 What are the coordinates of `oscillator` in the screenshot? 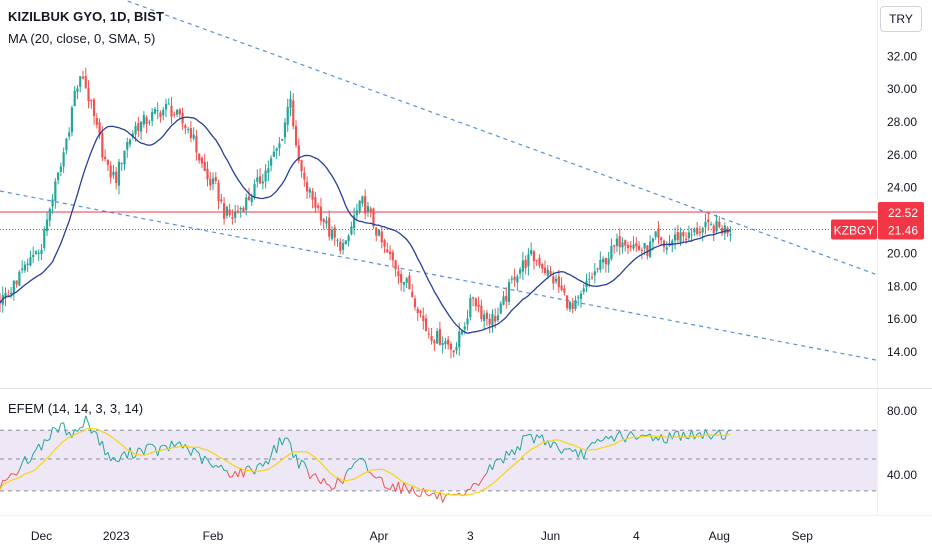 It's located at (365, 459).